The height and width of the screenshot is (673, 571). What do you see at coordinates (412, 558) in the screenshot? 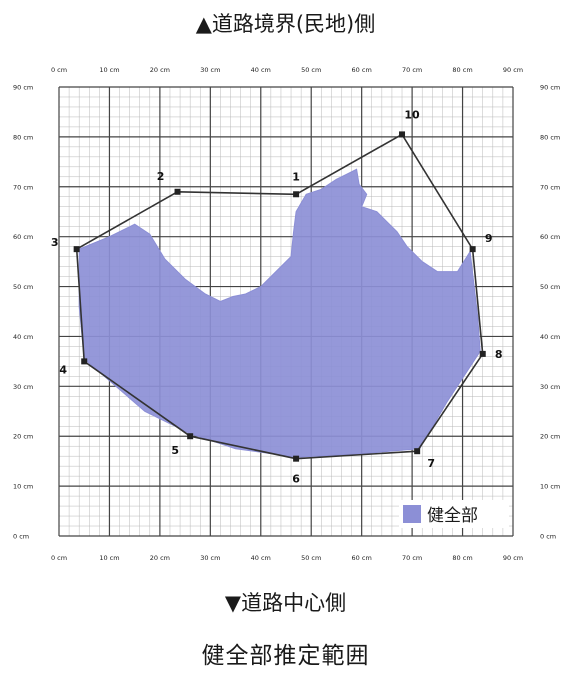
I see `x-tick-label-bottom: 70 cm` at bounding box center [412, 558].